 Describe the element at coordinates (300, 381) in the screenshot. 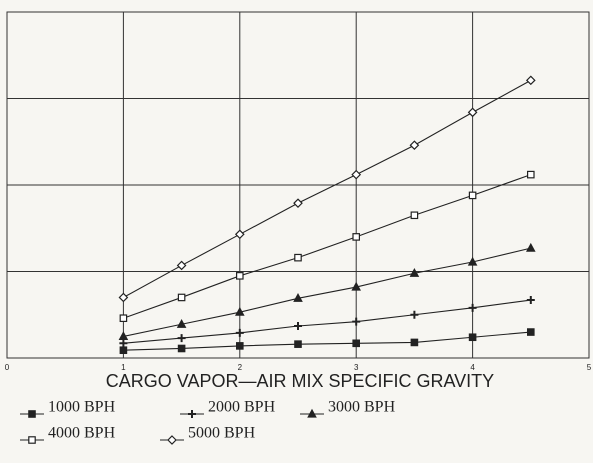

I see `x-axis-label: CARGO VAPOR—AIR MIX SPECIFIC GRAVITY` at that location.